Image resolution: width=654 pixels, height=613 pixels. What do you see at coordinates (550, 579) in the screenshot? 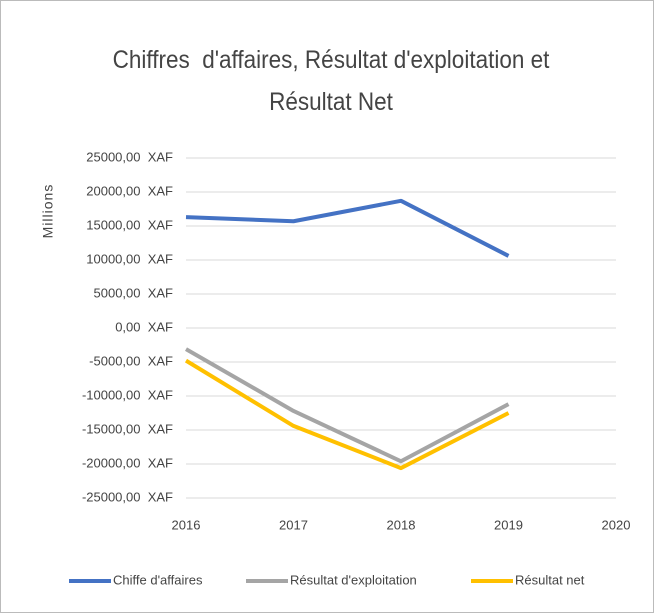
I see `legend-label: Résultat net` at bounding box center [550, 579].